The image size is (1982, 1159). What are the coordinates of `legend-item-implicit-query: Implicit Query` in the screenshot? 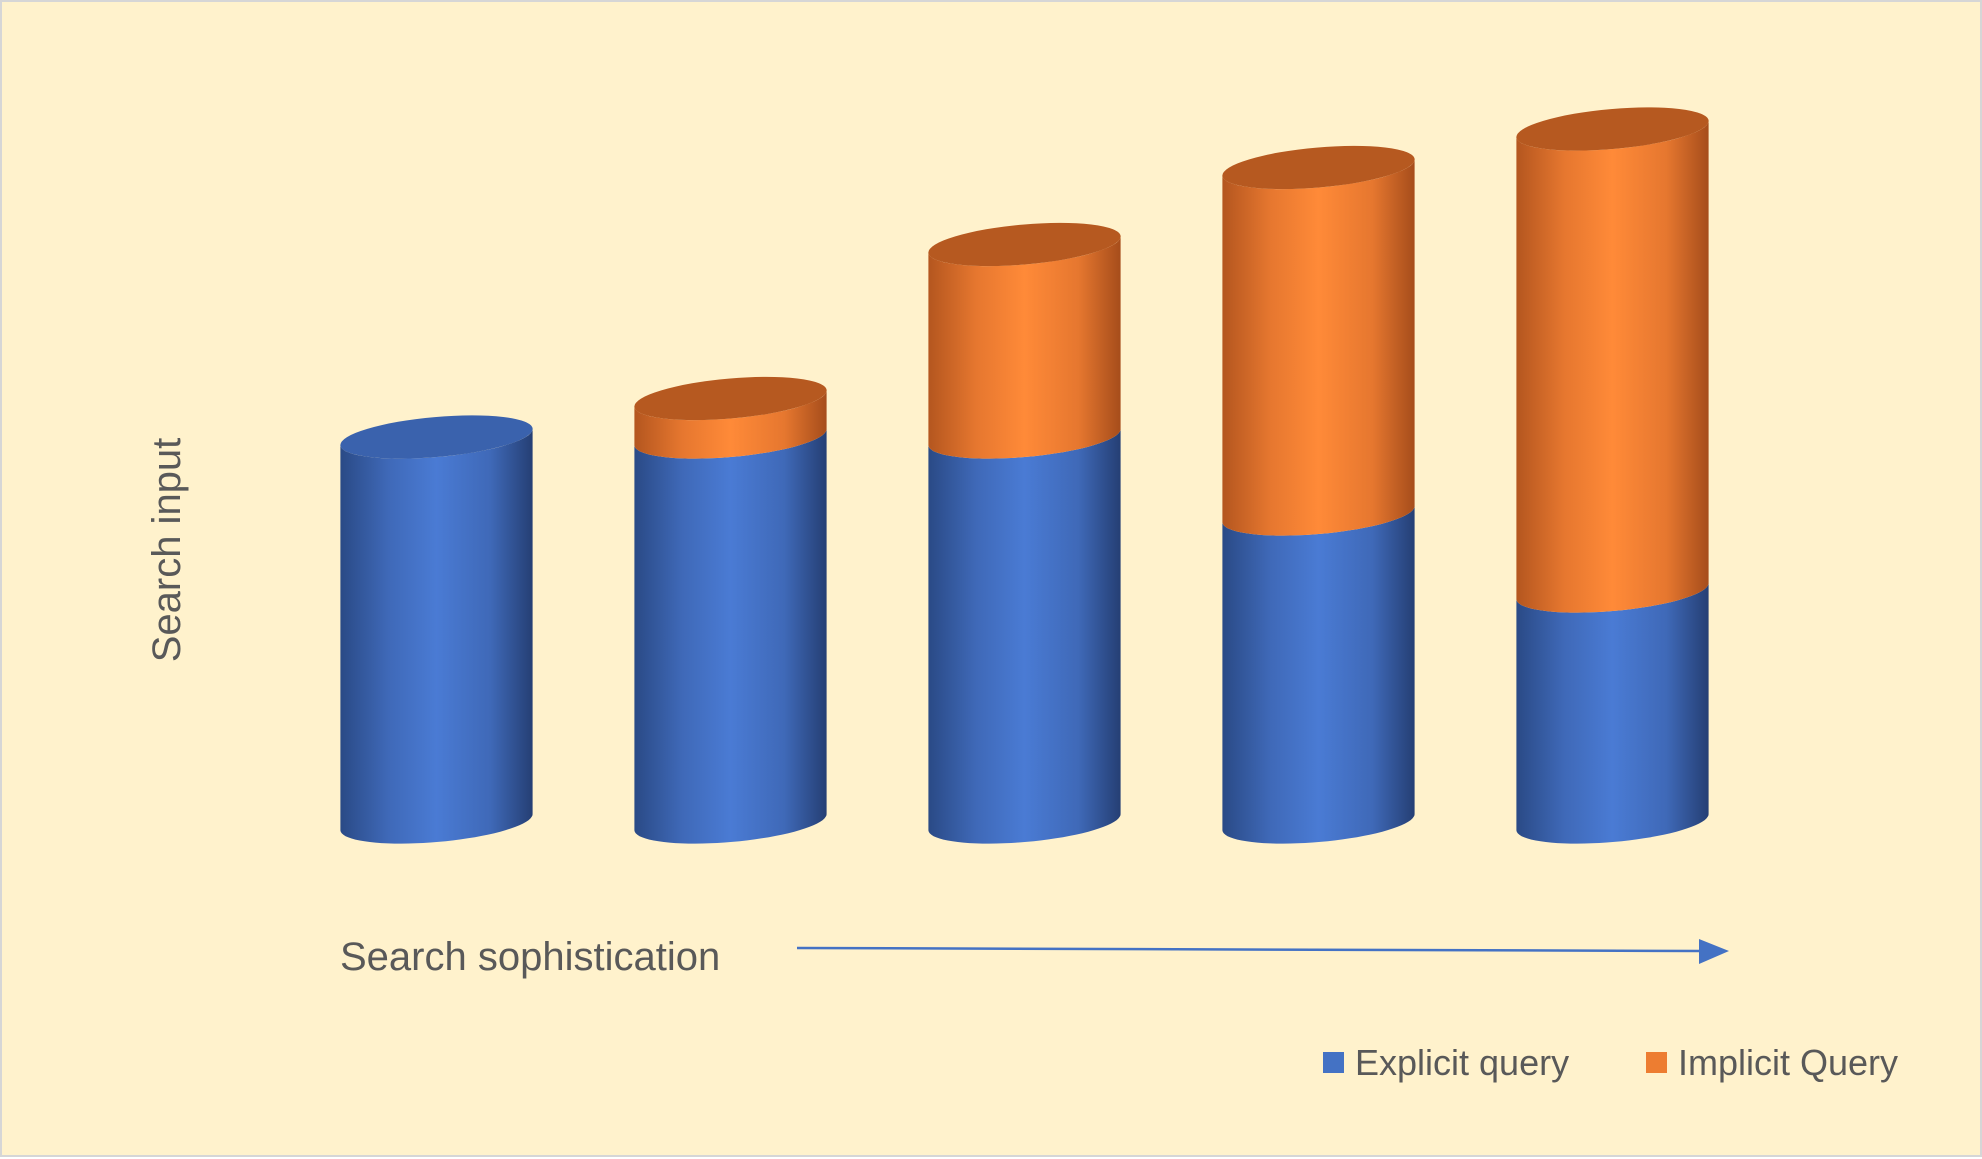 It's located at (1772, 1062).